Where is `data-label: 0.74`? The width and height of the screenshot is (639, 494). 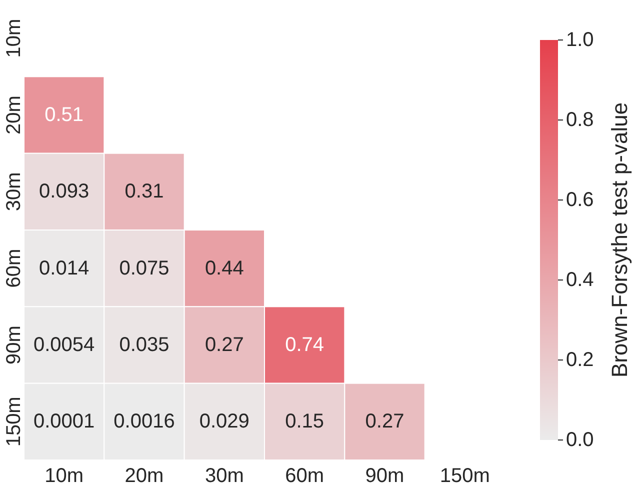
data-label: 0.74 is located at coordinates (304, 345).